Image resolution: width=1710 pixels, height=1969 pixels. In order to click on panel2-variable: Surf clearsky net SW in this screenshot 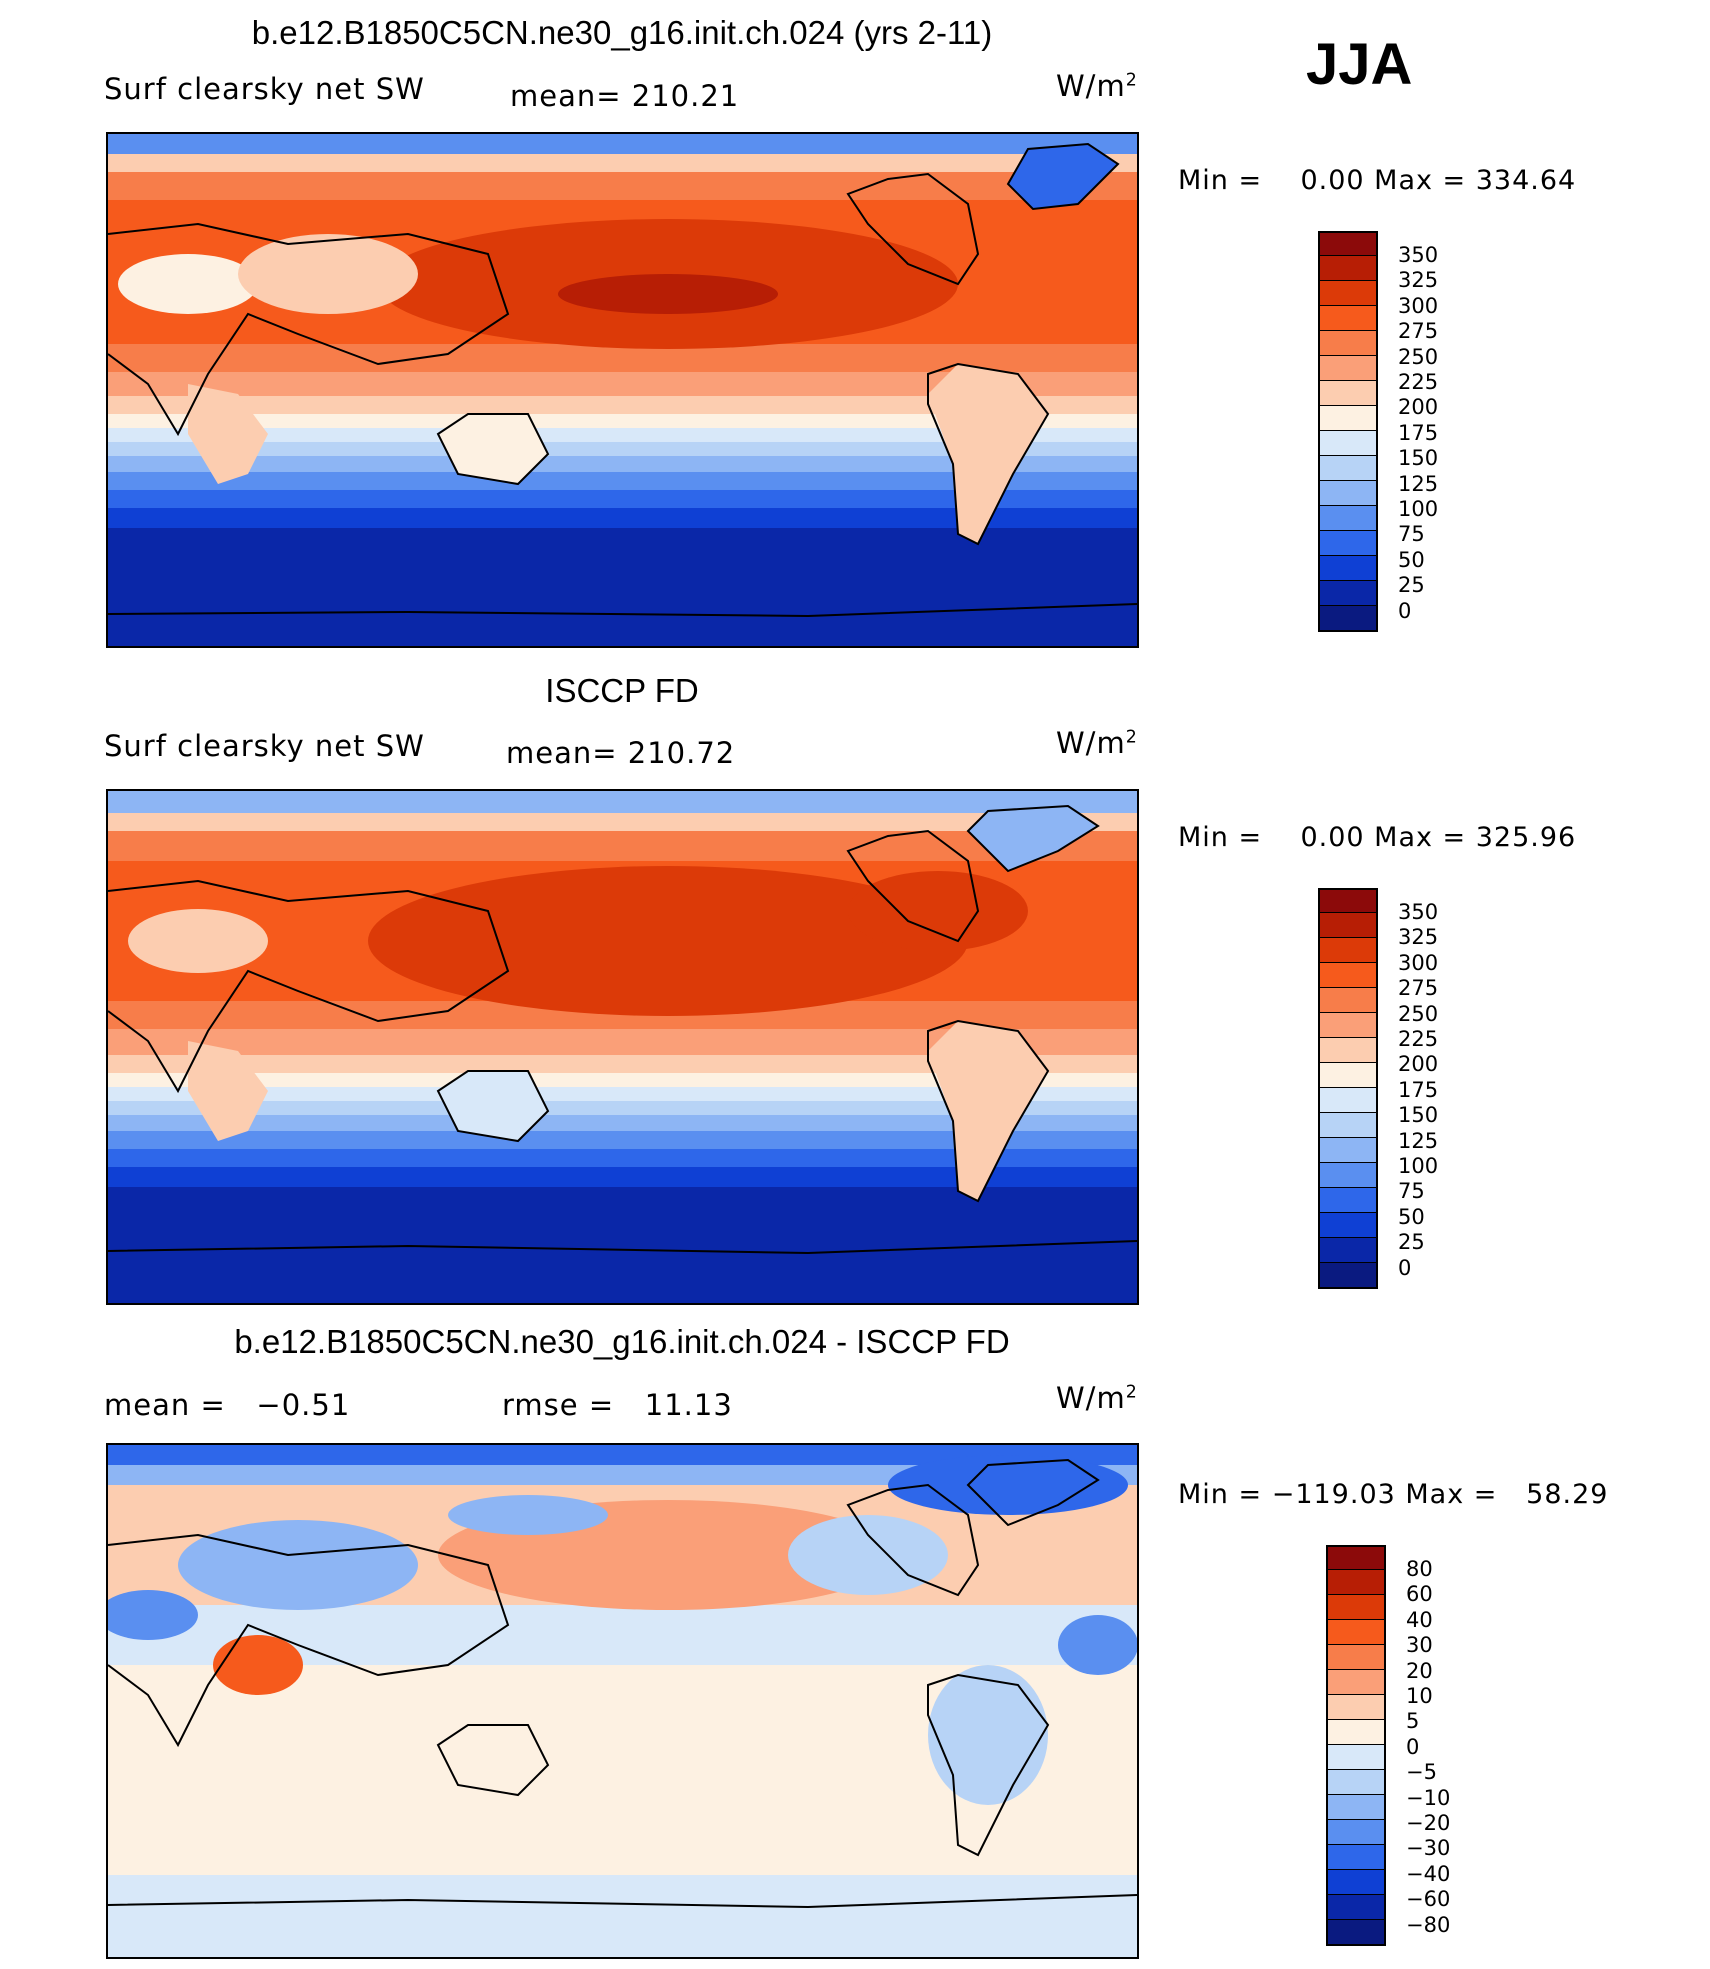, I will do `click(264, 746)`.